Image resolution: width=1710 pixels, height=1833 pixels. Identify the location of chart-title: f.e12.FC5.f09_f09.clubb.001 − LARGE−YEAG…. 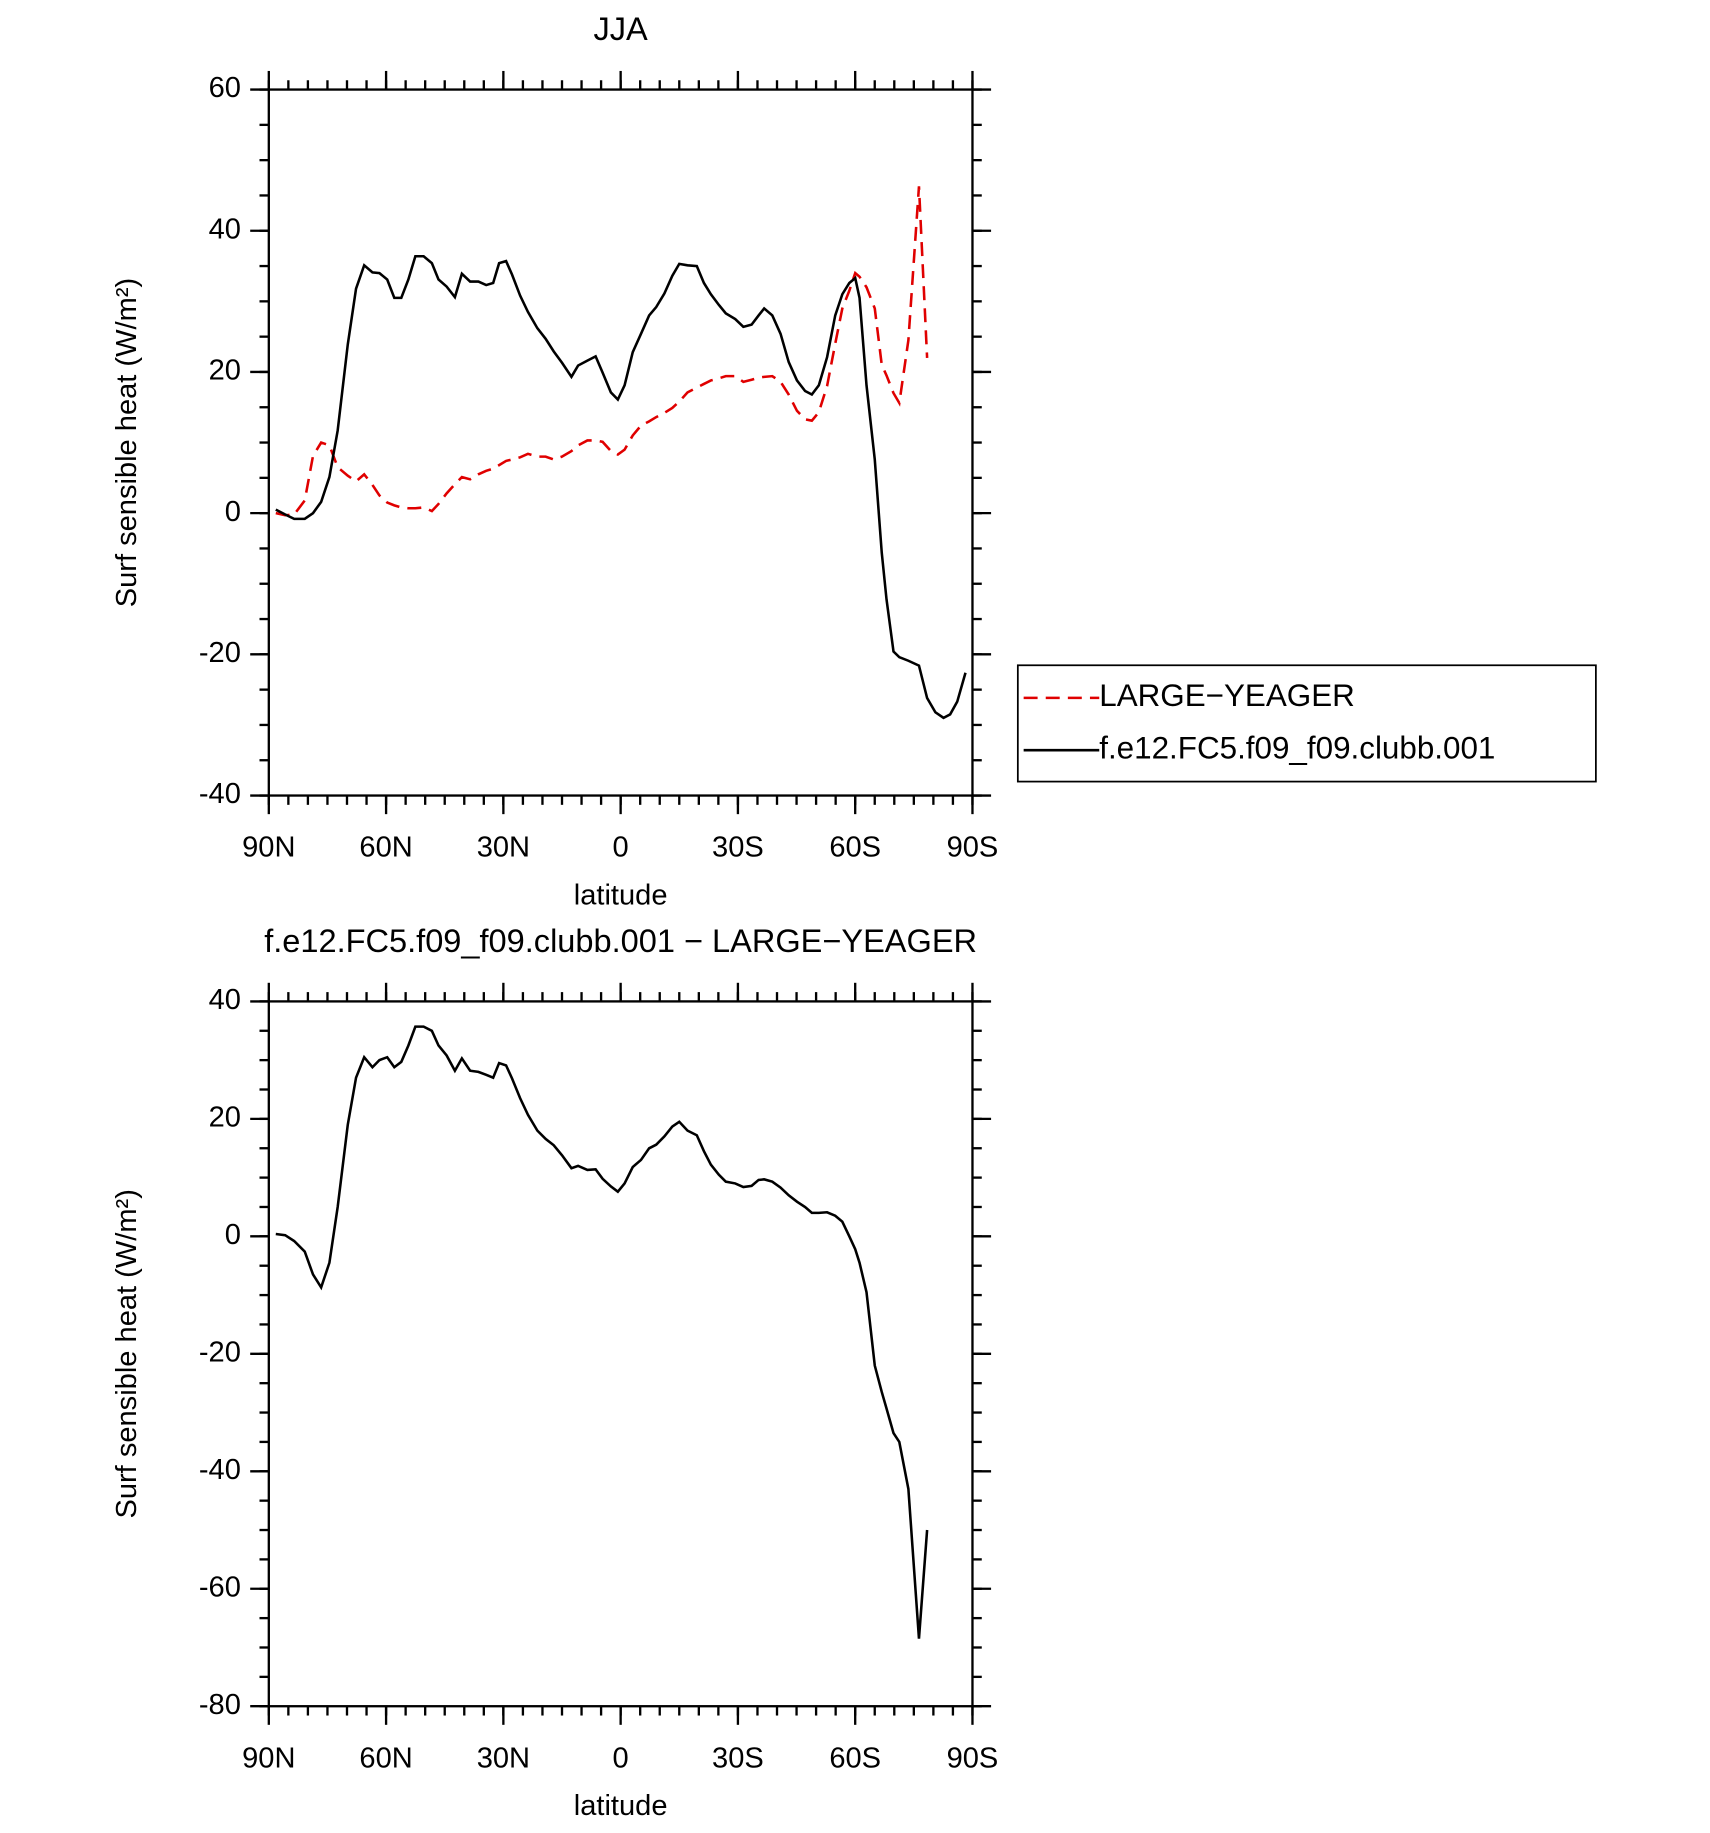
(620, 941).